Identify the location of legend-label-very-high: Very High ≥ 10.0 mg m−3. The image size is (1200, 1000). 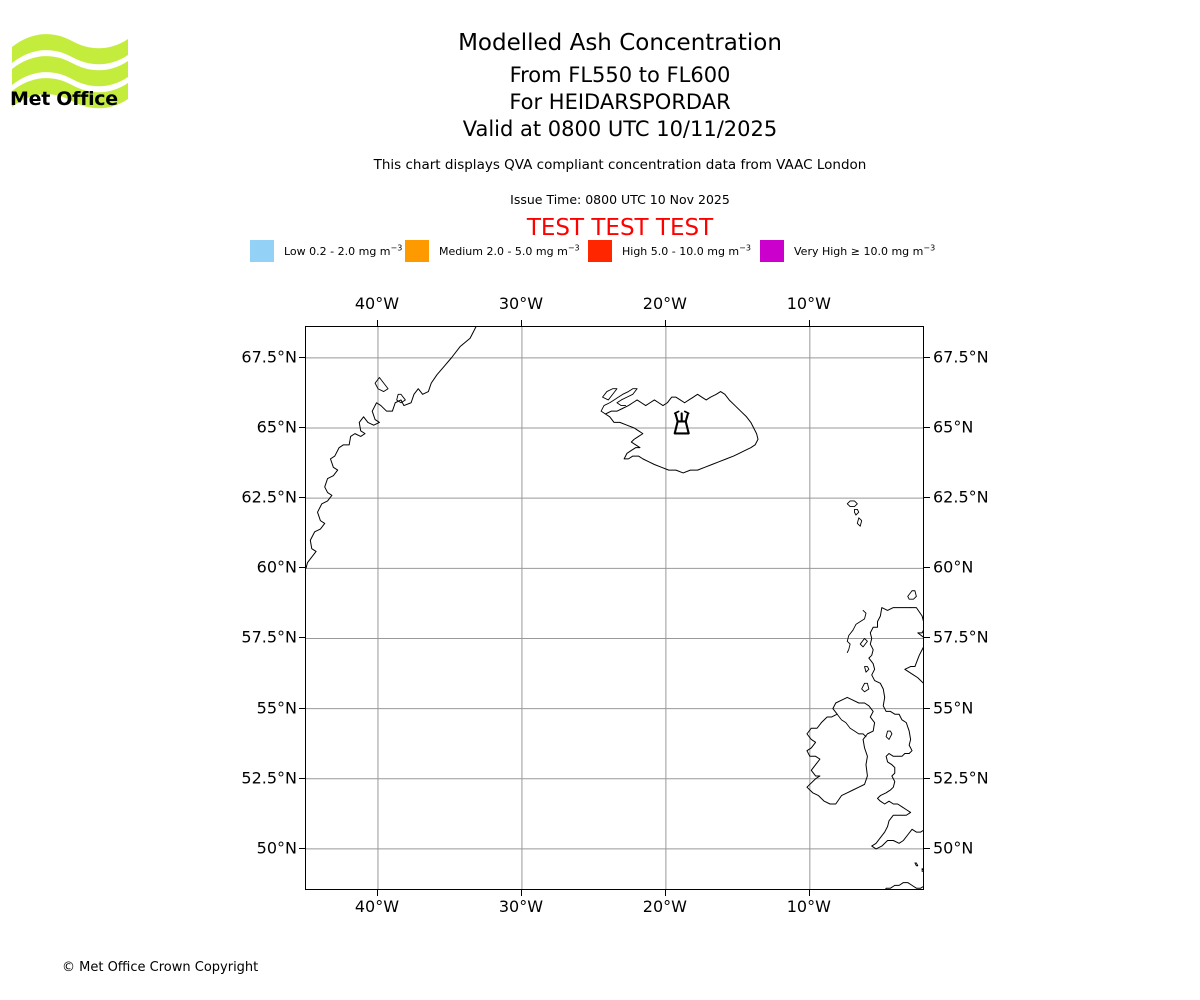
(865, 250).